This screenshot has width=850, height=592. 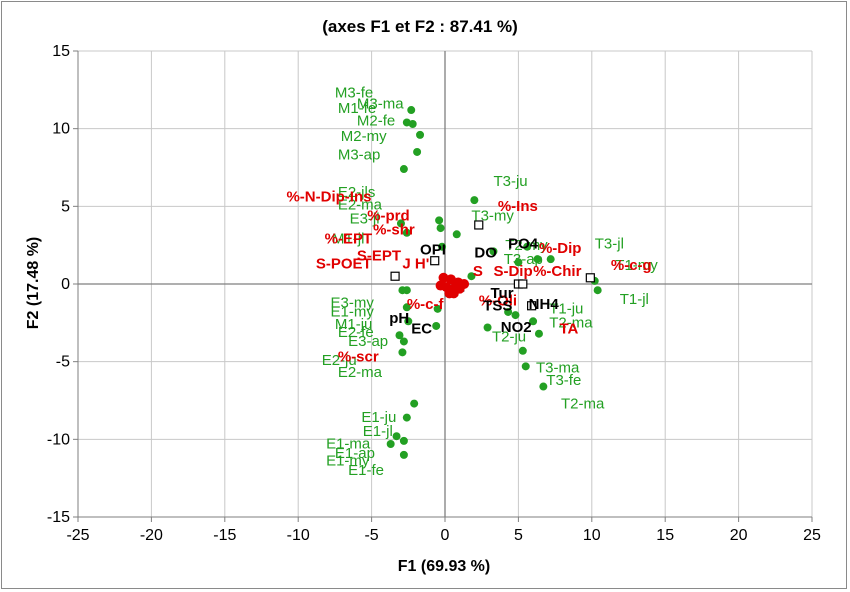 What do you see at coordinates (558, 368) in the screenshot?
I see `observation-label: T3-ma` at bounding box center [558, 368].